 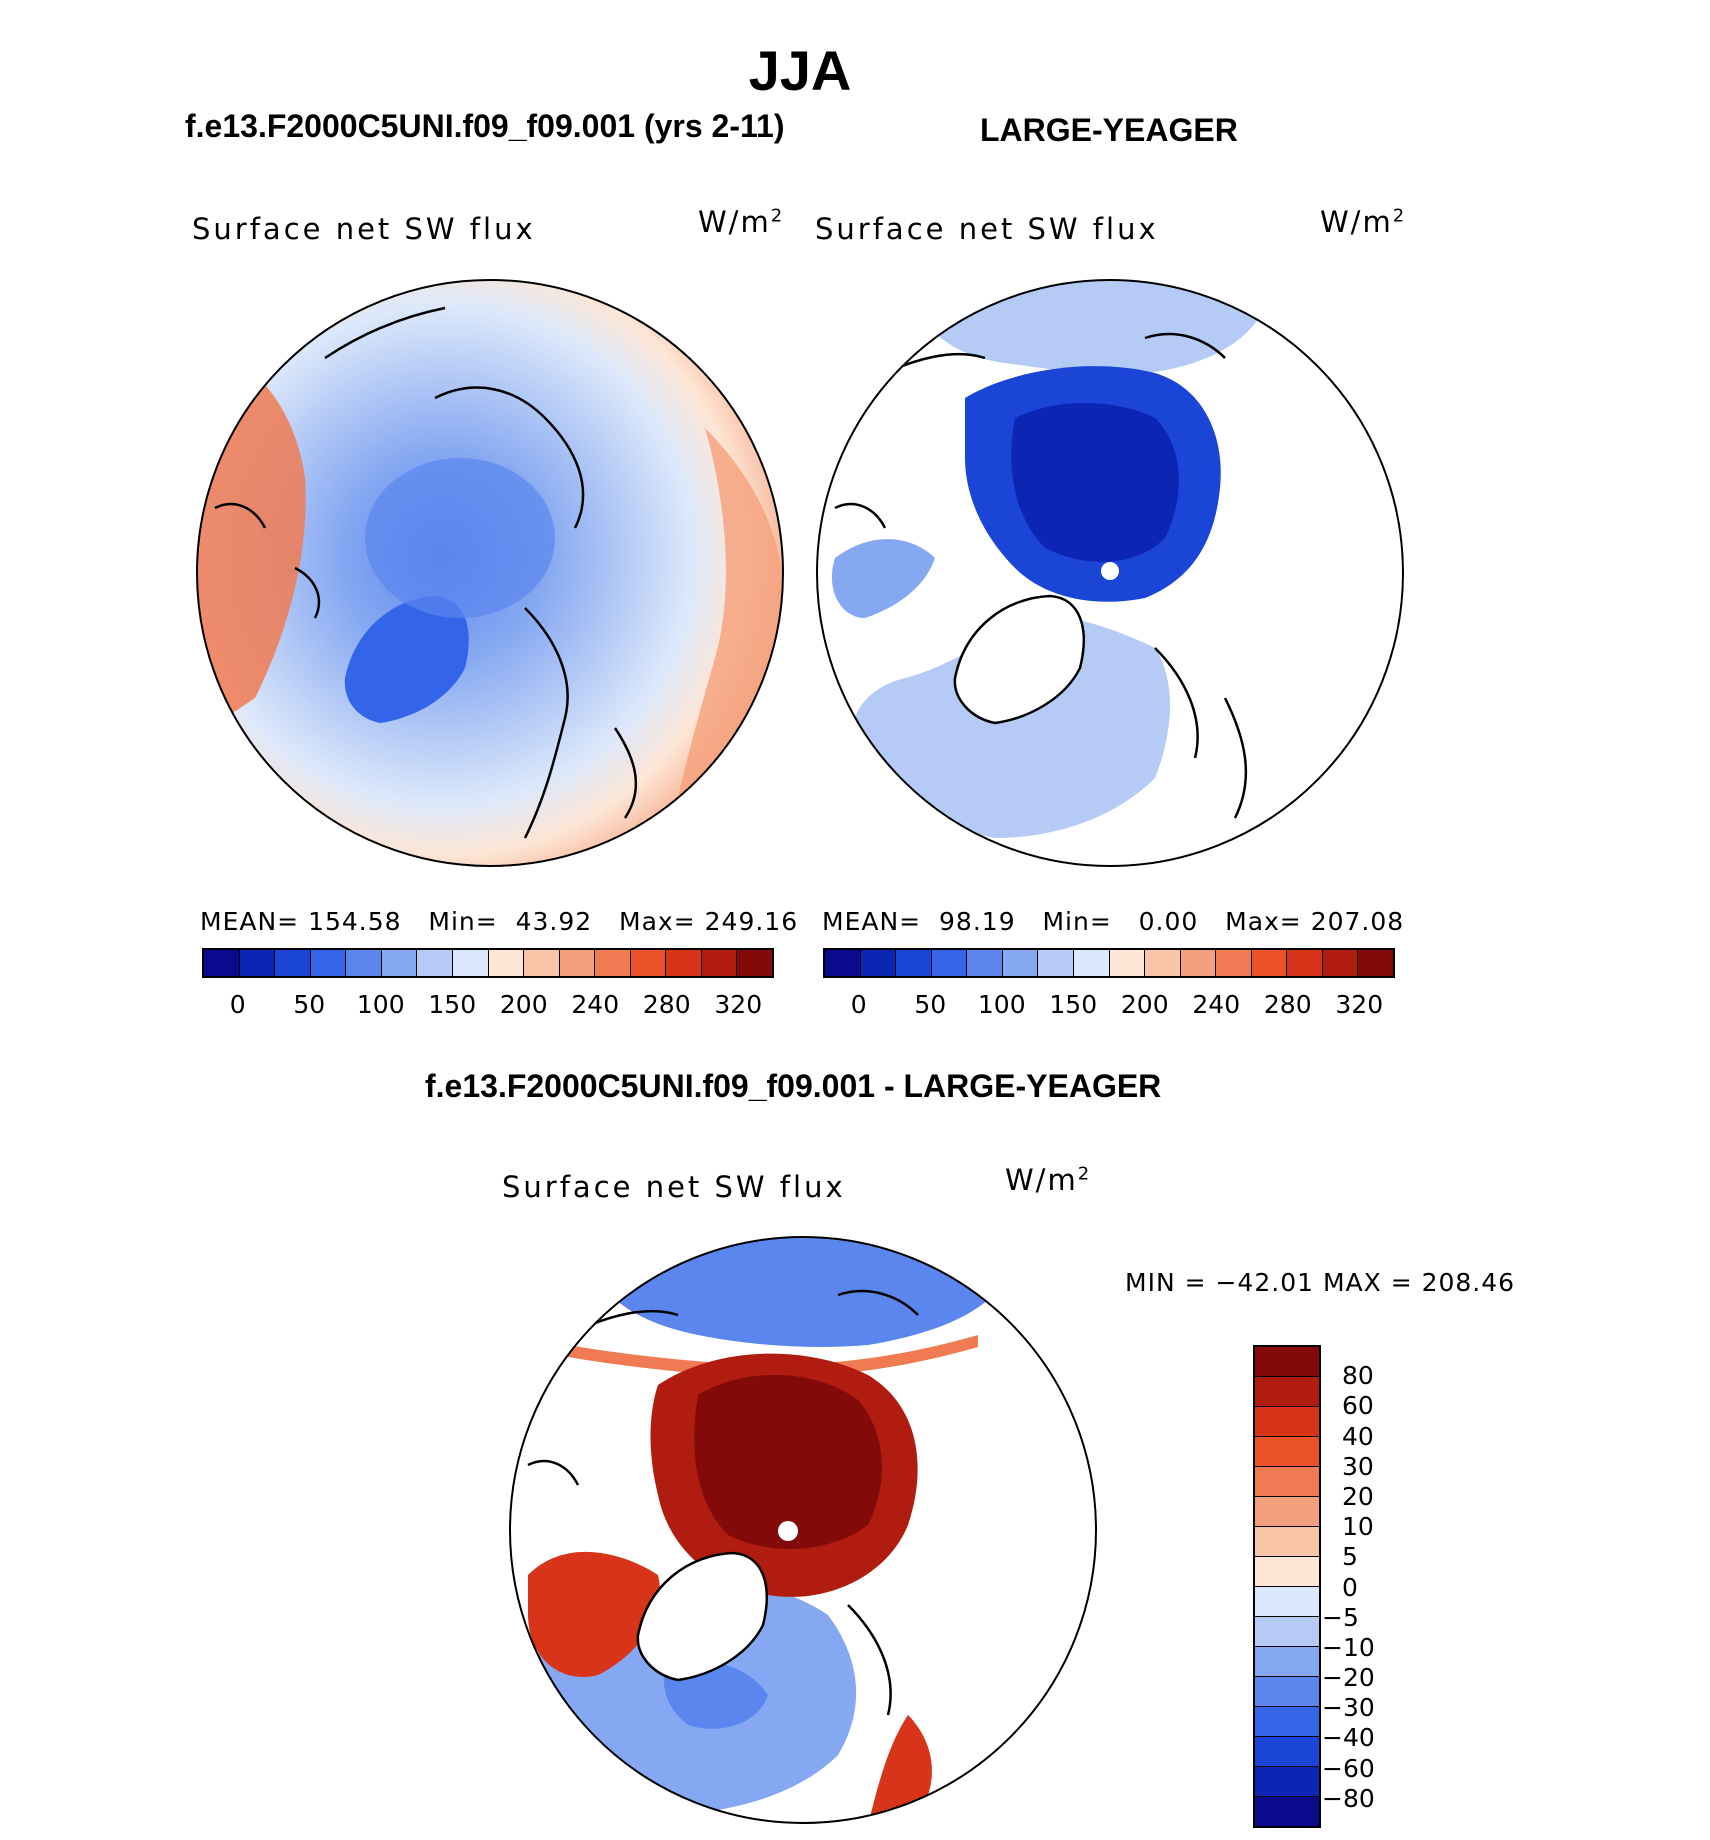 I want to click on panel1-colorbar, so click(x=488, y=963).